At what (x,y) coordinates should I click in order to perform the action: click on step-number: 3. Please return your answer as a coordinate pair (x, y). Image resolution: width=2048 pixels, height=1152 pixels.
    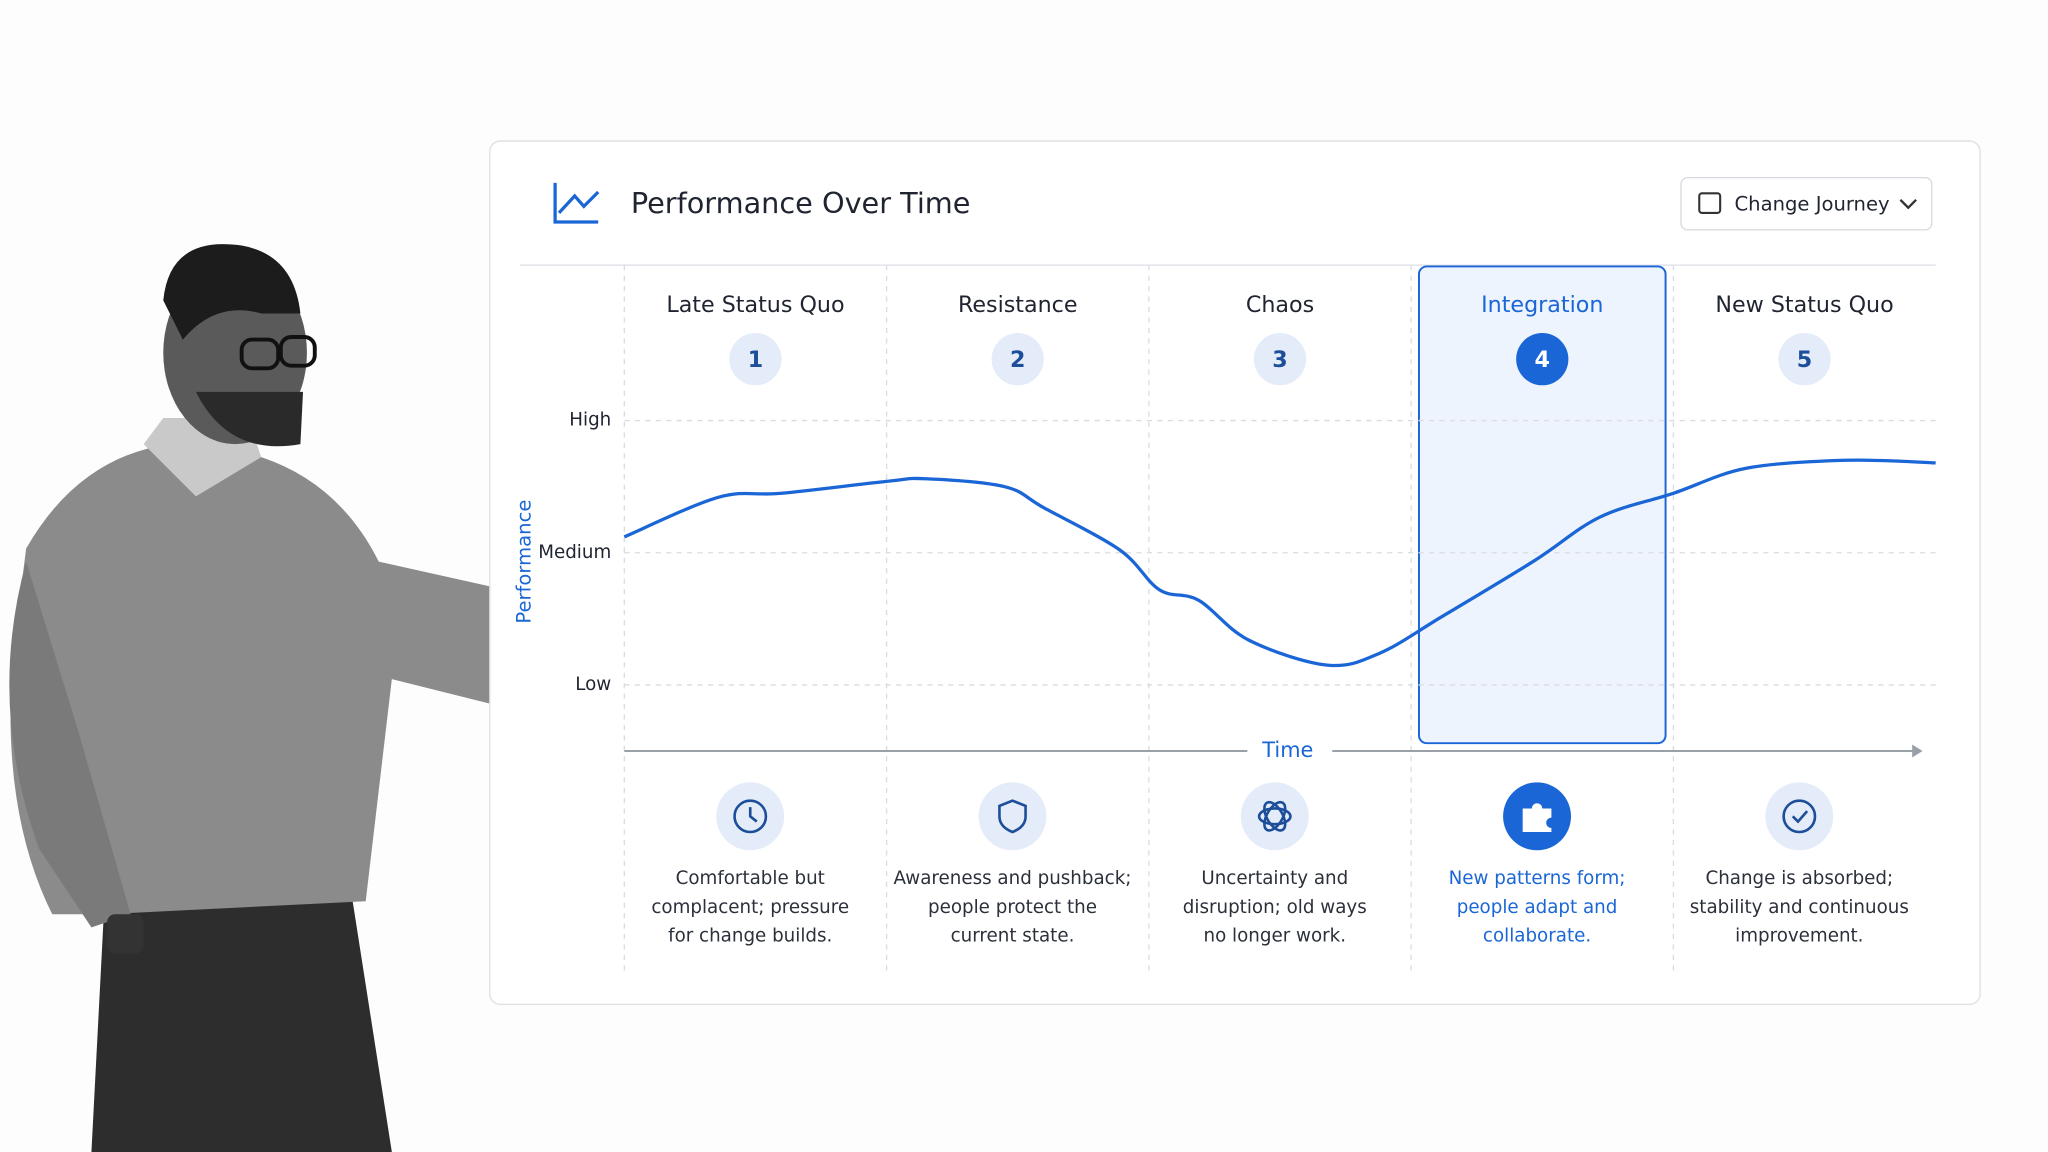
    Looking at the image, I should click on (1279, 360).